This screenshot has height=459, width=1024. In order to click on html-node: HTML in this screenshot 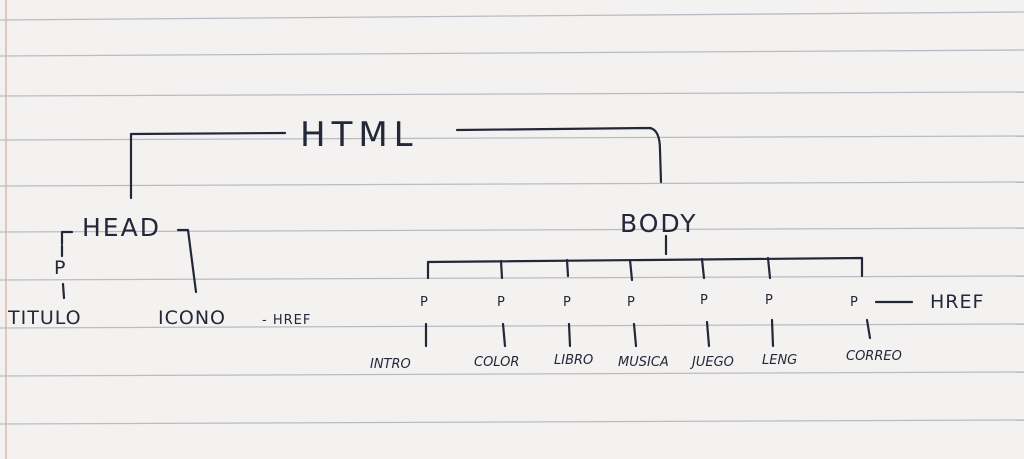, I will do `click(359, 135)`.